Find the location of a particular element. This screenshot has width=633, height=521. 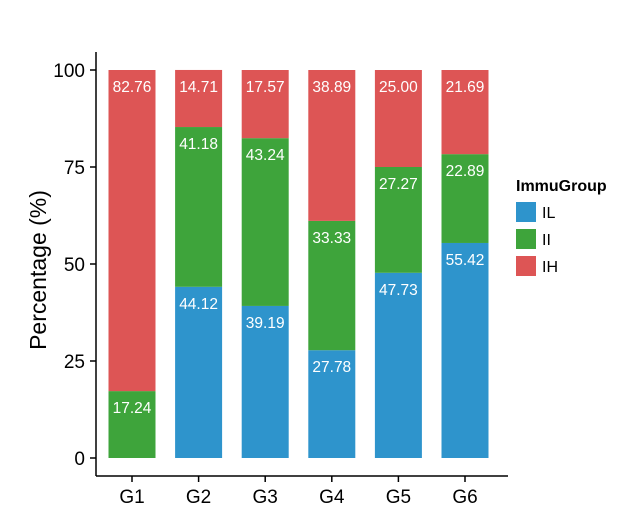

x-tick-label-g1: G1 is located at coordinates (131, 497).